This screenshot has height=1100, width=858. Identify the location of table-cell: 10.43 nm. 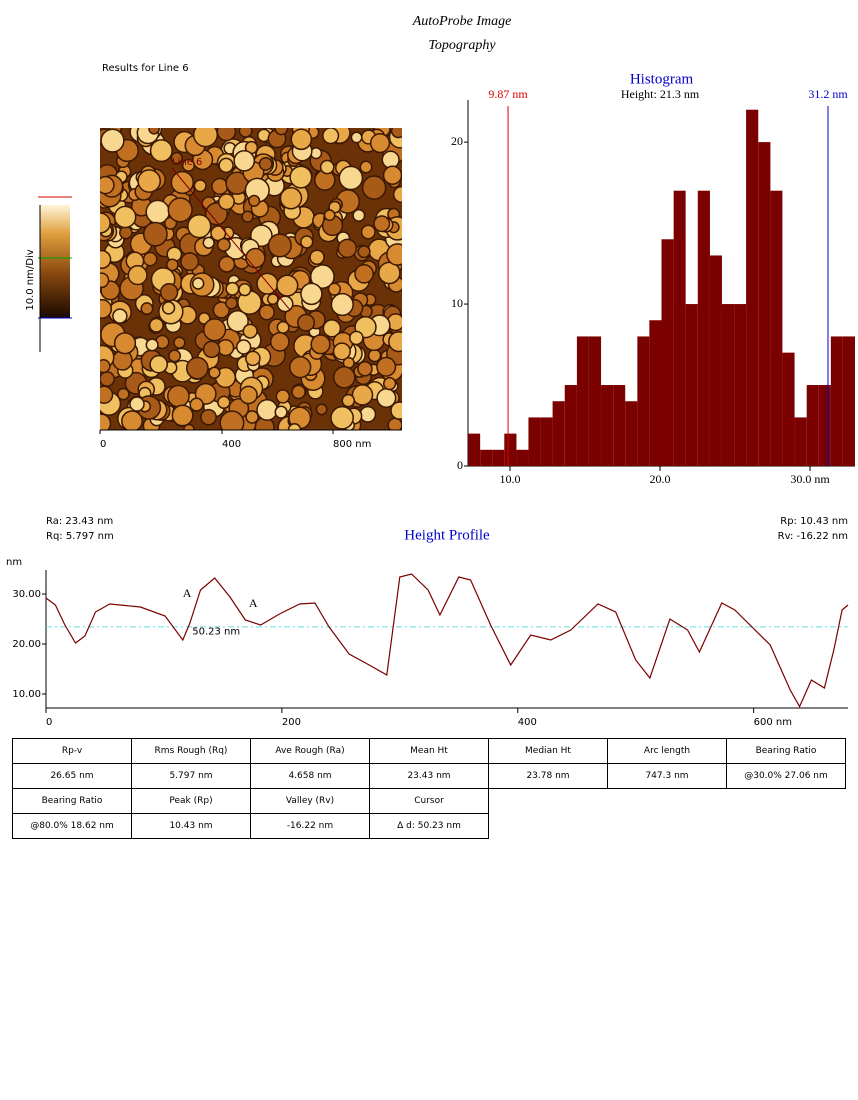
(191, 826).